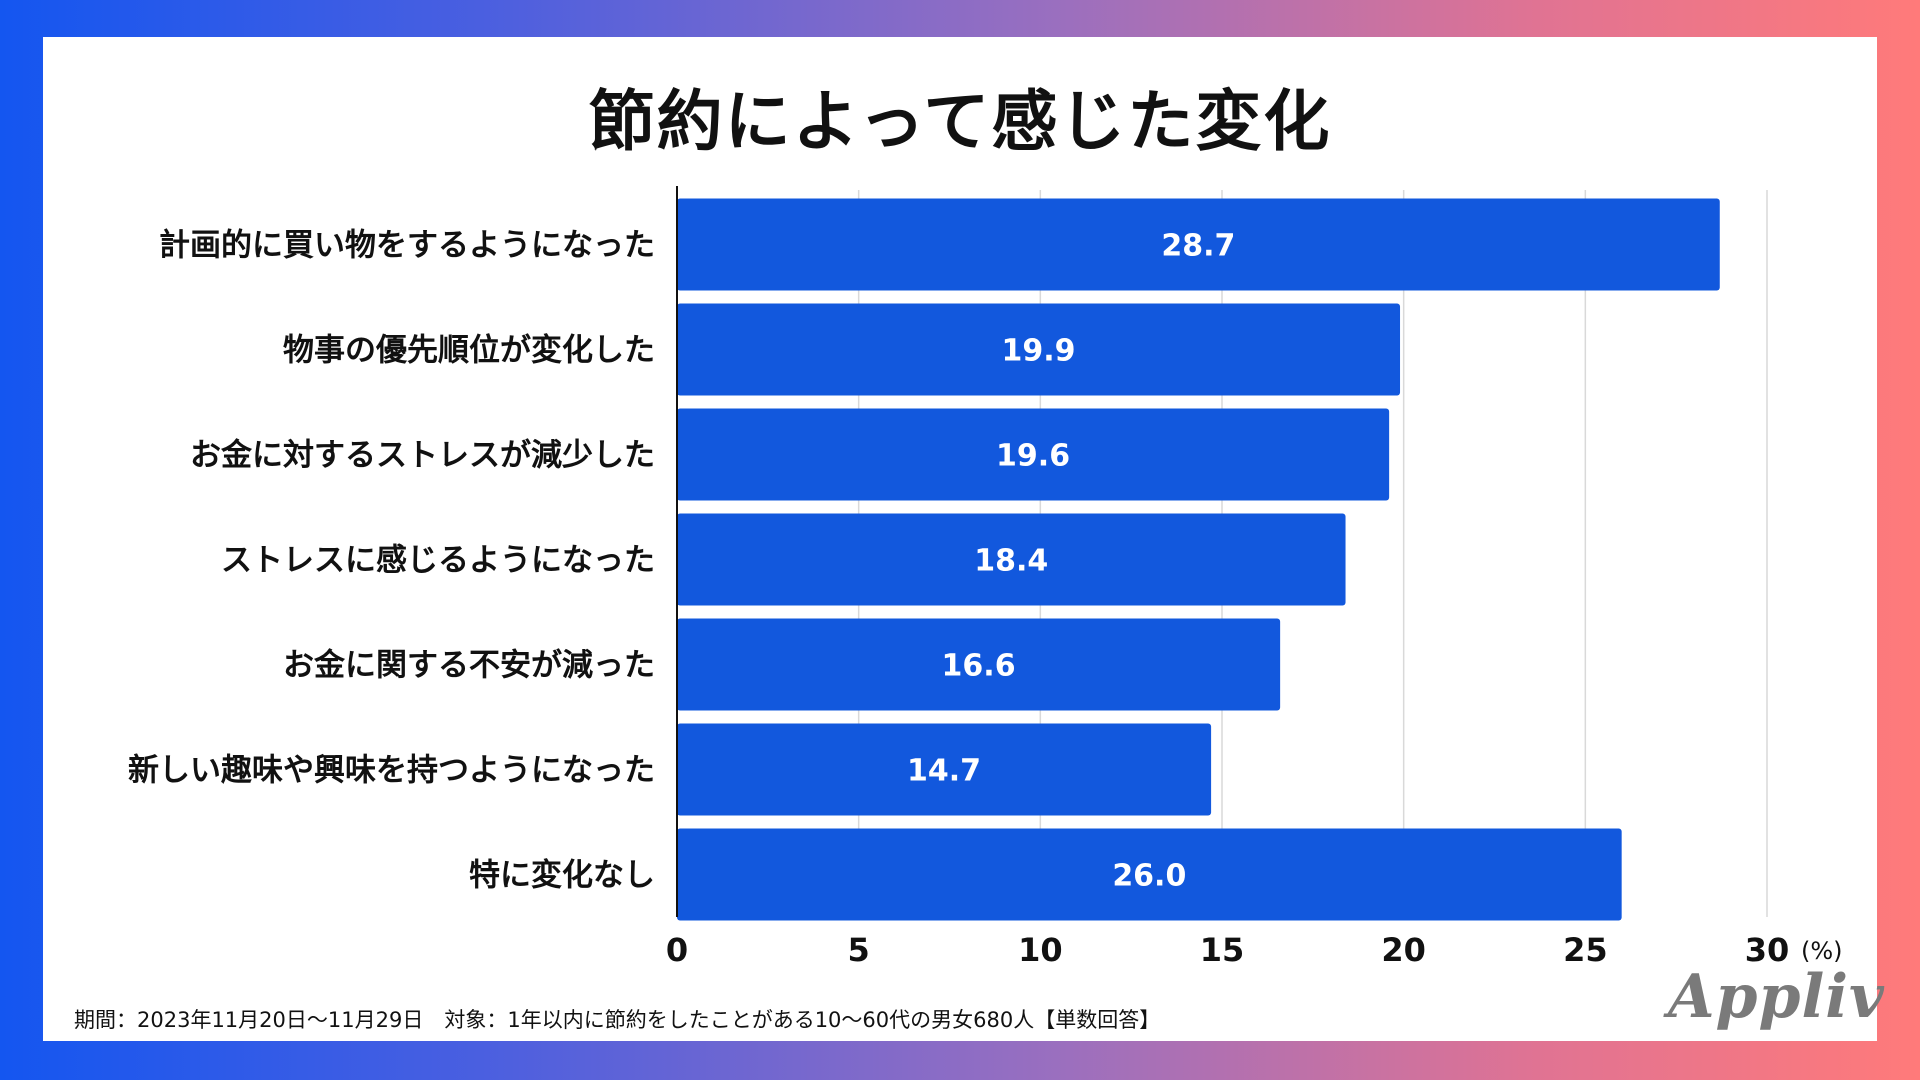 This screenshot has height=1080, width=1920. What do you see at coordinates (1822, 951) in the screenshot?
I see `unit-label: (%)` at bounding box center [1822, 951].